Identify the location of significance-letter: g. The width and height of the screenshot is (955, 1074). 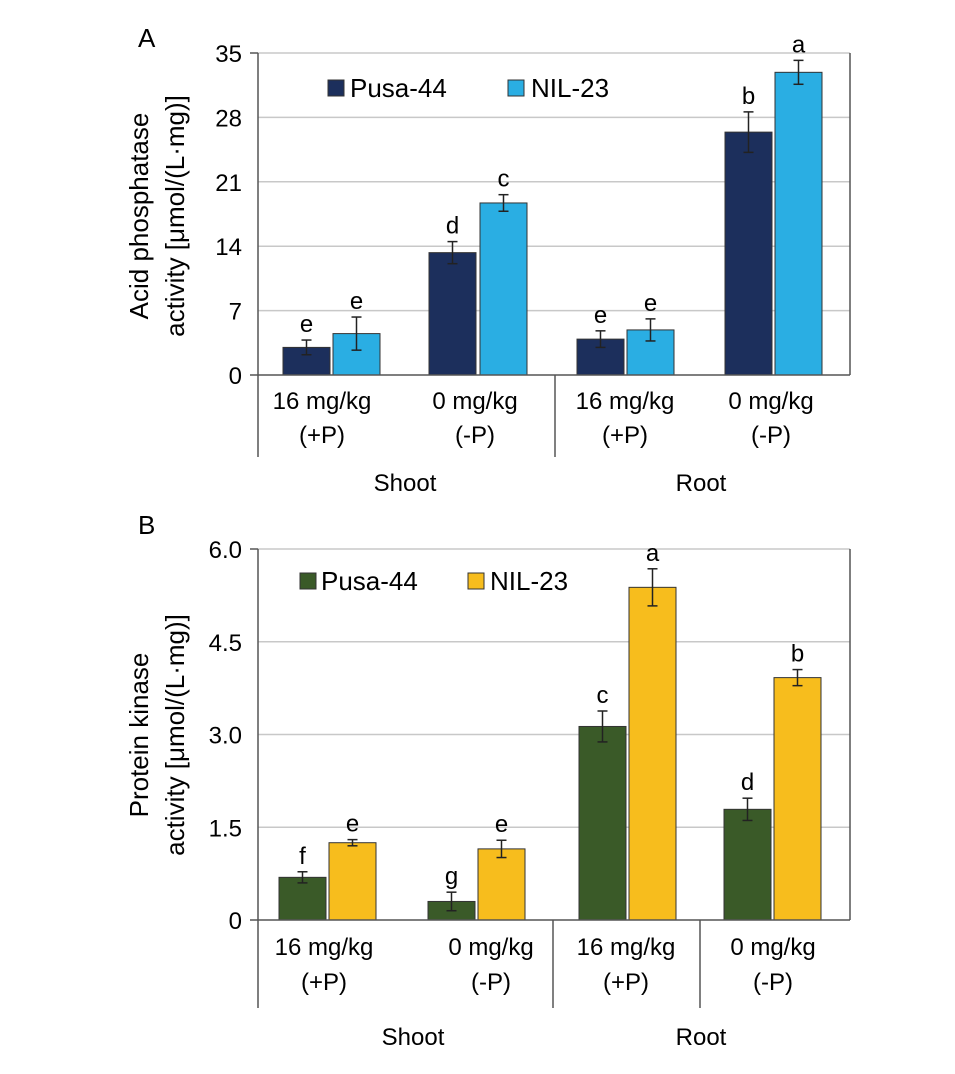
(451, 876).